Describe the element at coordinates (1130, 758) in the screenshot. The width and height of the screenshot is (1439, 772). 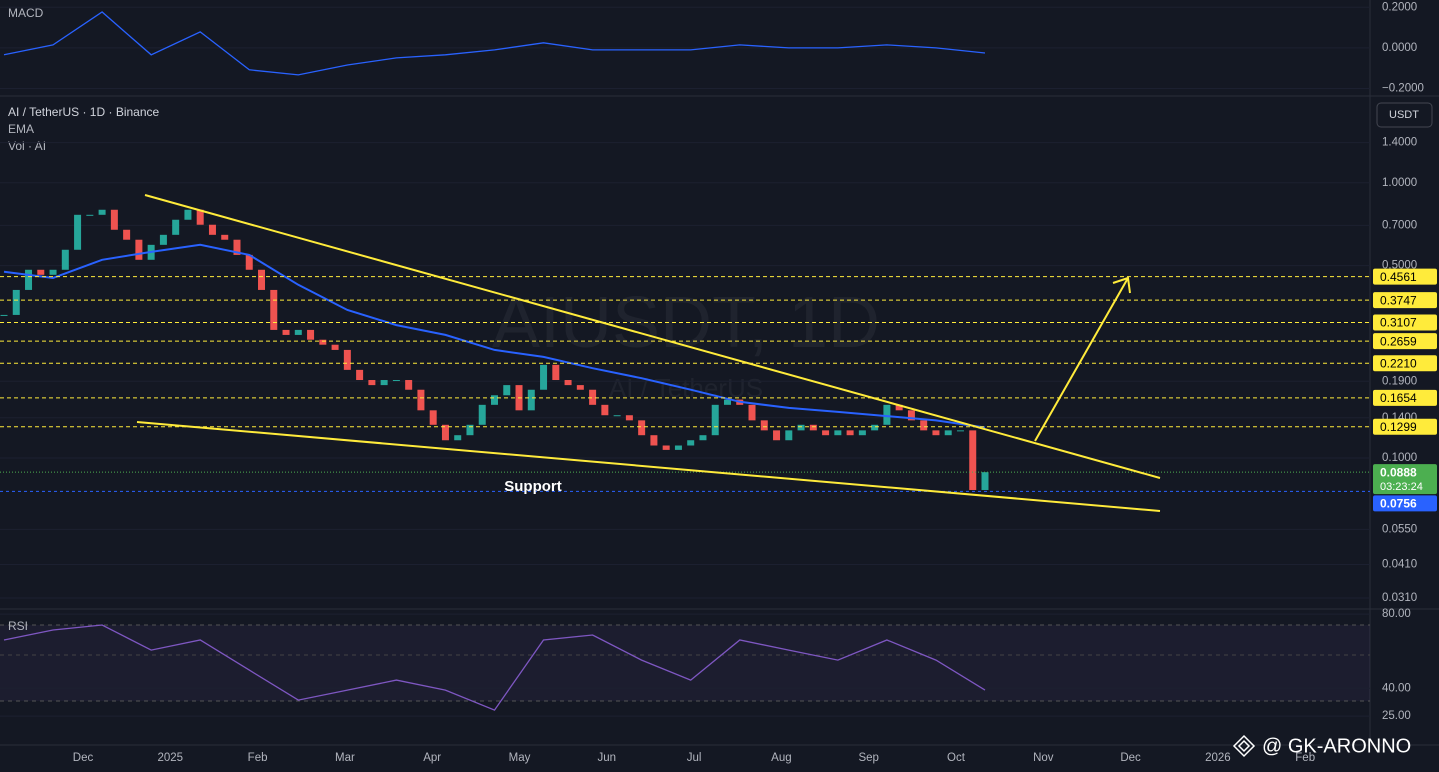
I see `x-tick-label: Dec` at that location.